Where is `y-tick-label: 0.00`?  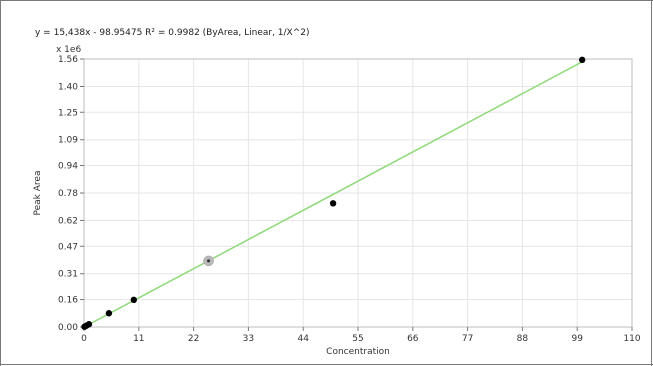 y-tick-label: 0.00 is located at coordinates (68, 328).